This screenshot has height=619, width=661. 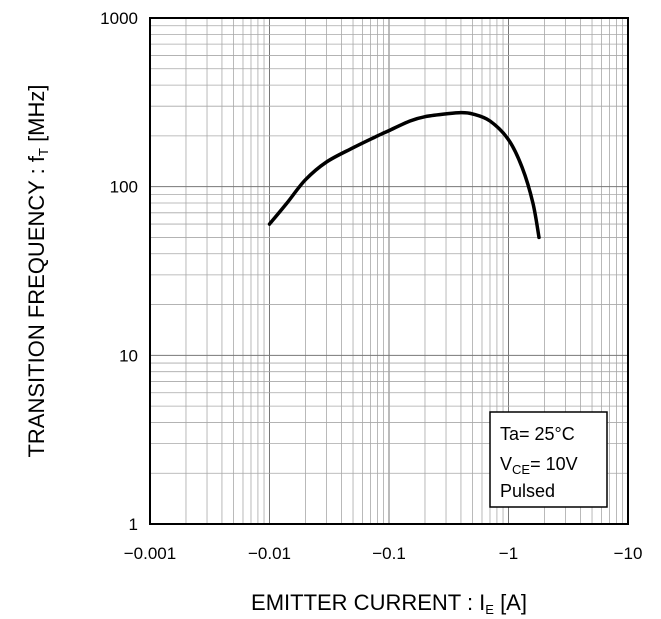 I want to click on x-tick-label: −0.1, so click(x=389, y=553).